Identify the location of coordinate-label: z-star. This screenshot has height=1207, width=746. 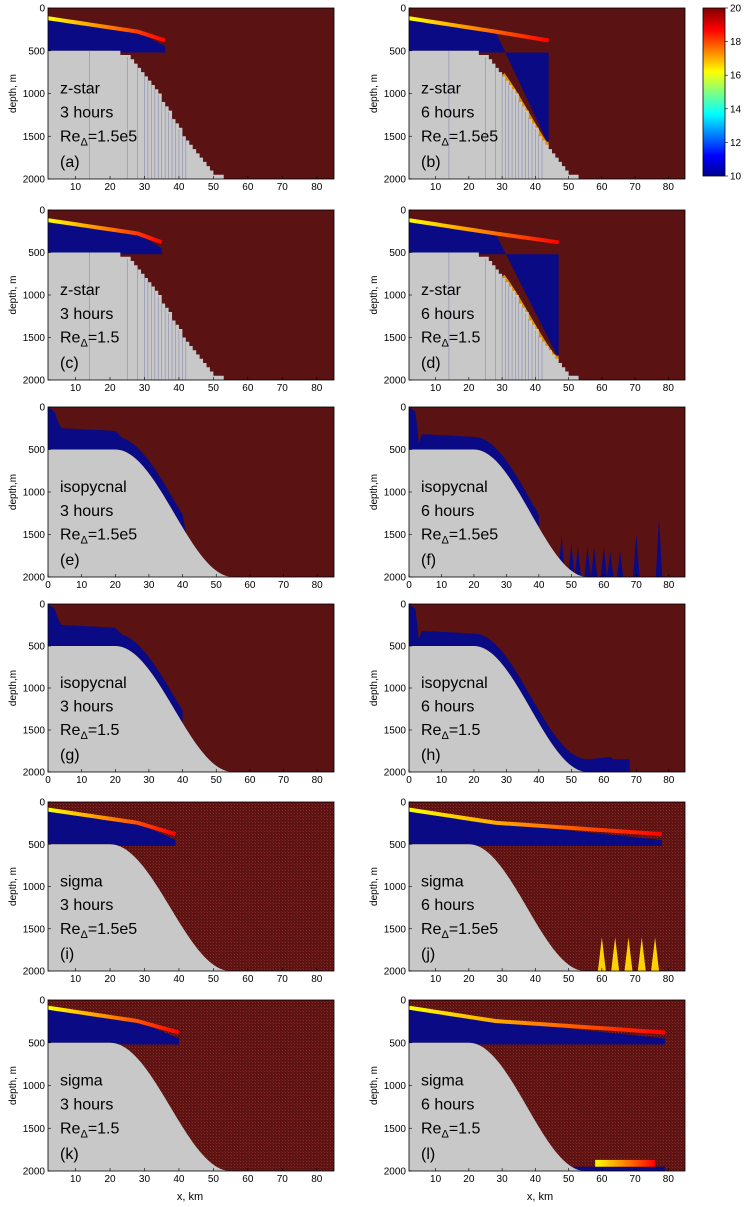
(80, 89).